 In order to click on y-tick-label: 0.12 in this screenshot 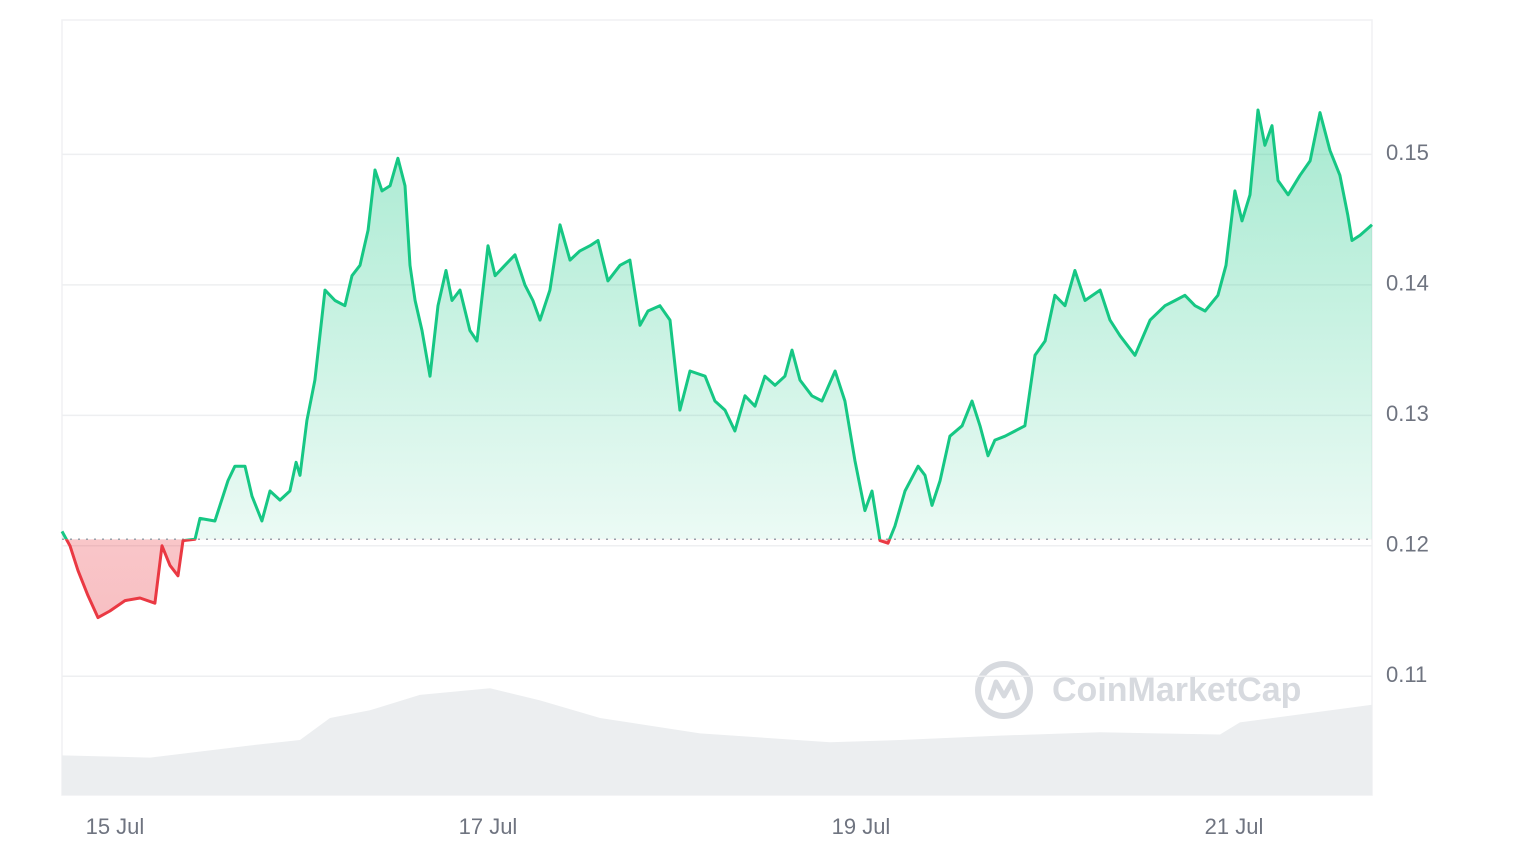, I will do `click(1407, 544)`.